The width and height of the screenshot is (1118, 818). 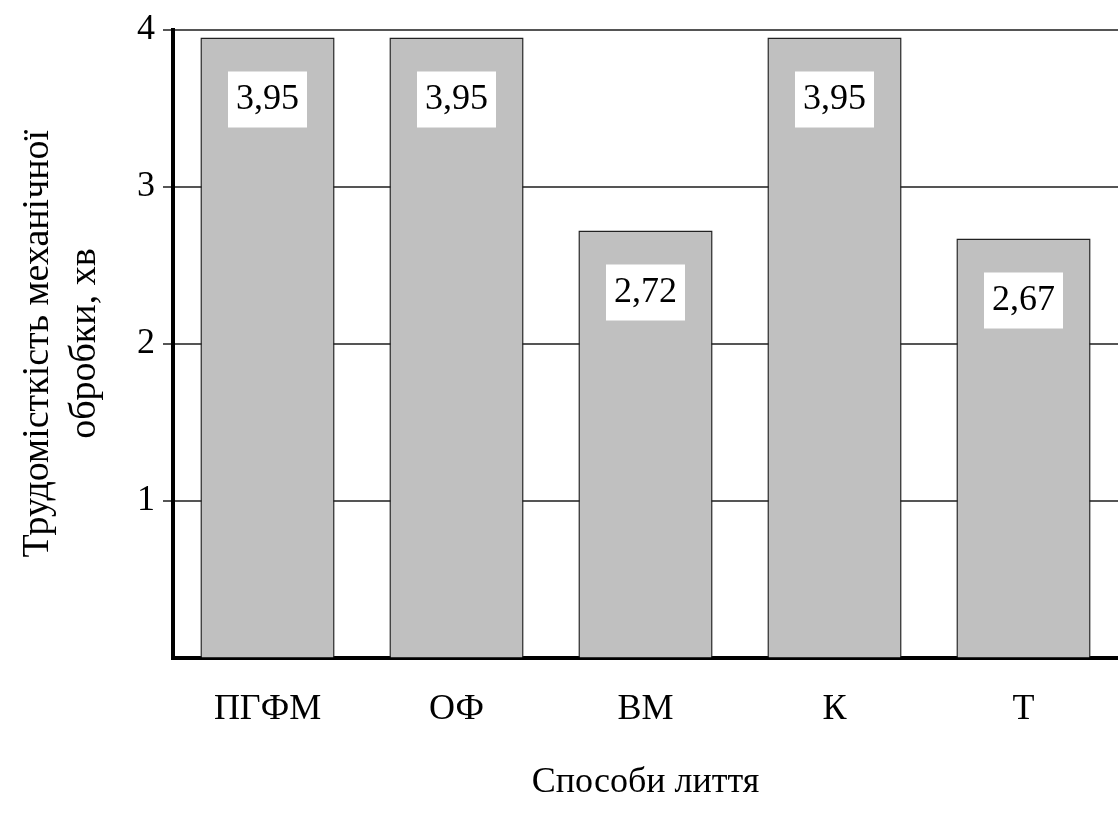 I want to click on y-tick-label: 4, so click(x=146, y=27).